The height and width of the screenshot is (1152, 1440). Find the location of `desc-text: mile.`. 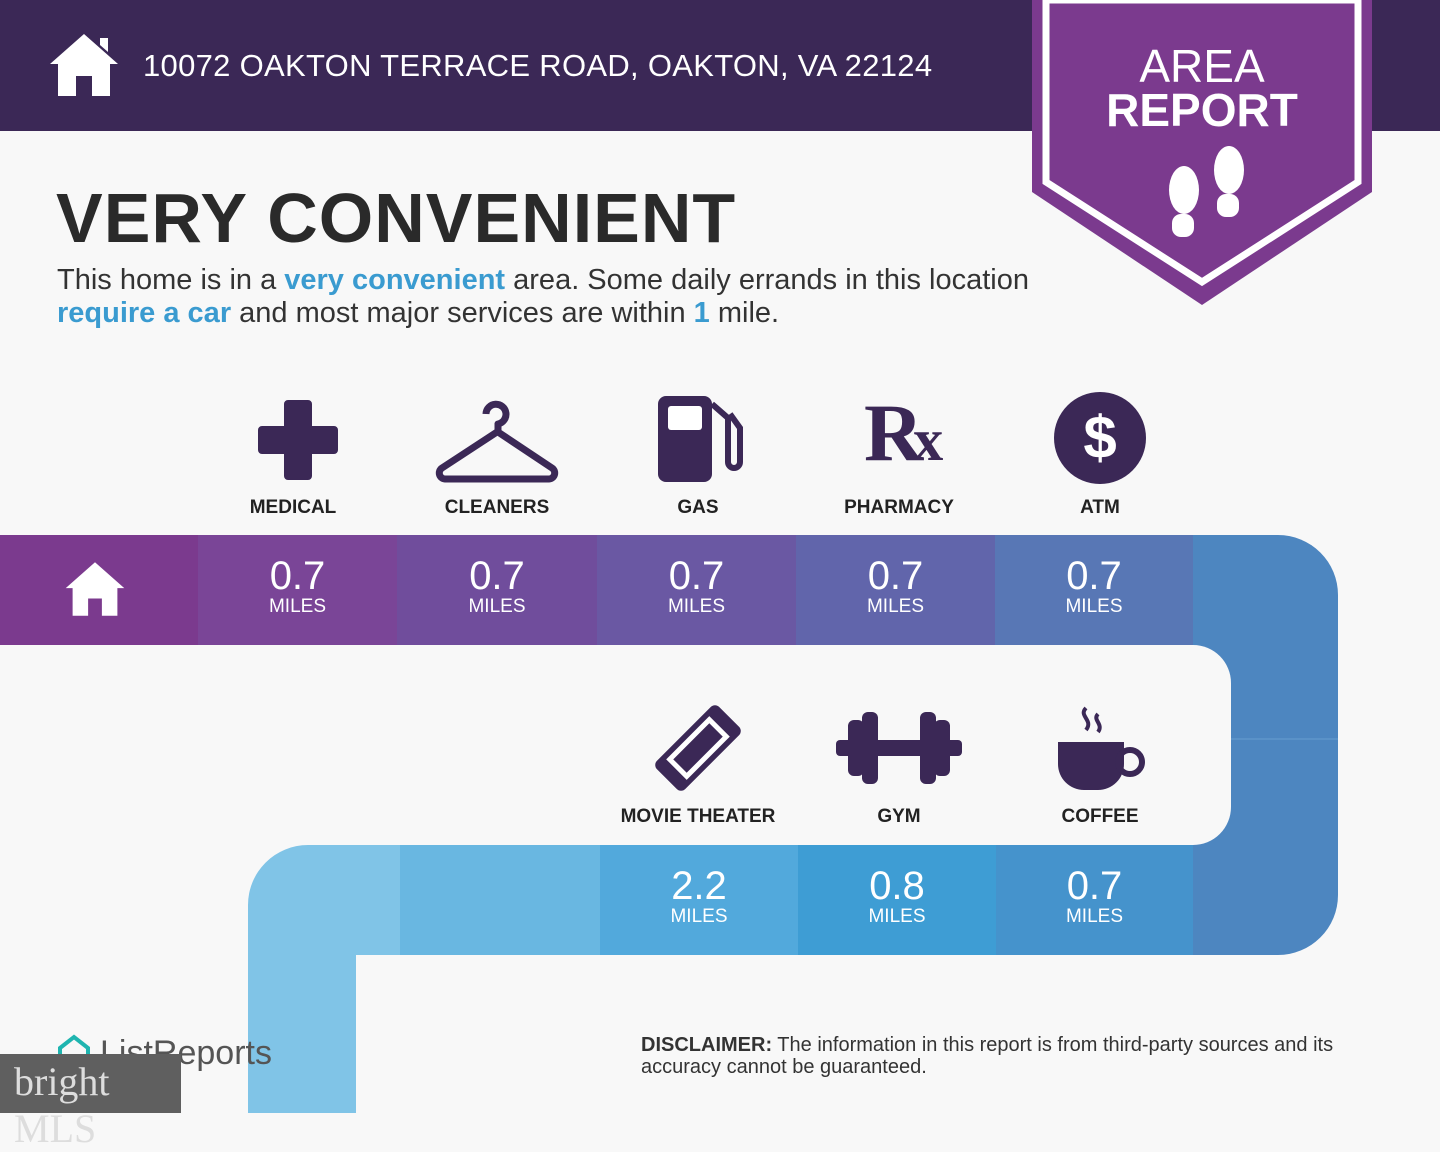

desc-text: mile. is located at coordinates (744, 313).